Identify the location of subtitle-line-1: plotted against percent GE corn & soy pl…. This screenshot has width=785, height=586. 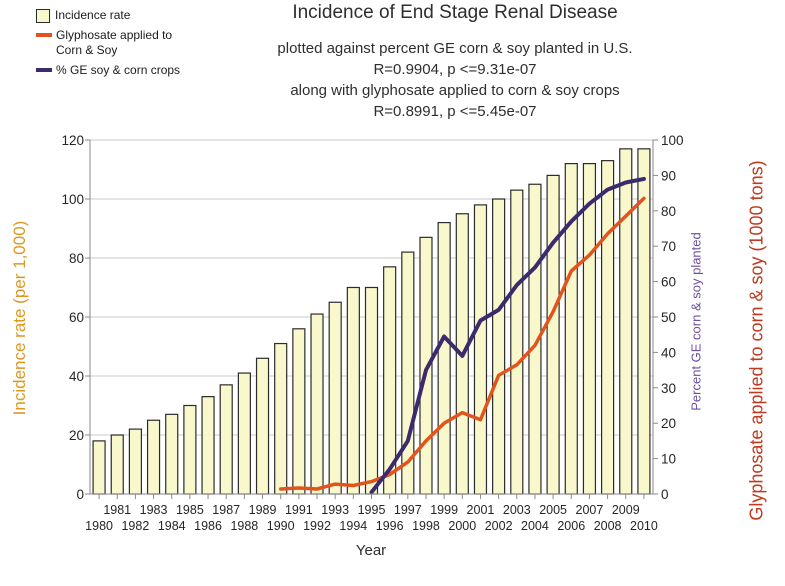
(455, 48).